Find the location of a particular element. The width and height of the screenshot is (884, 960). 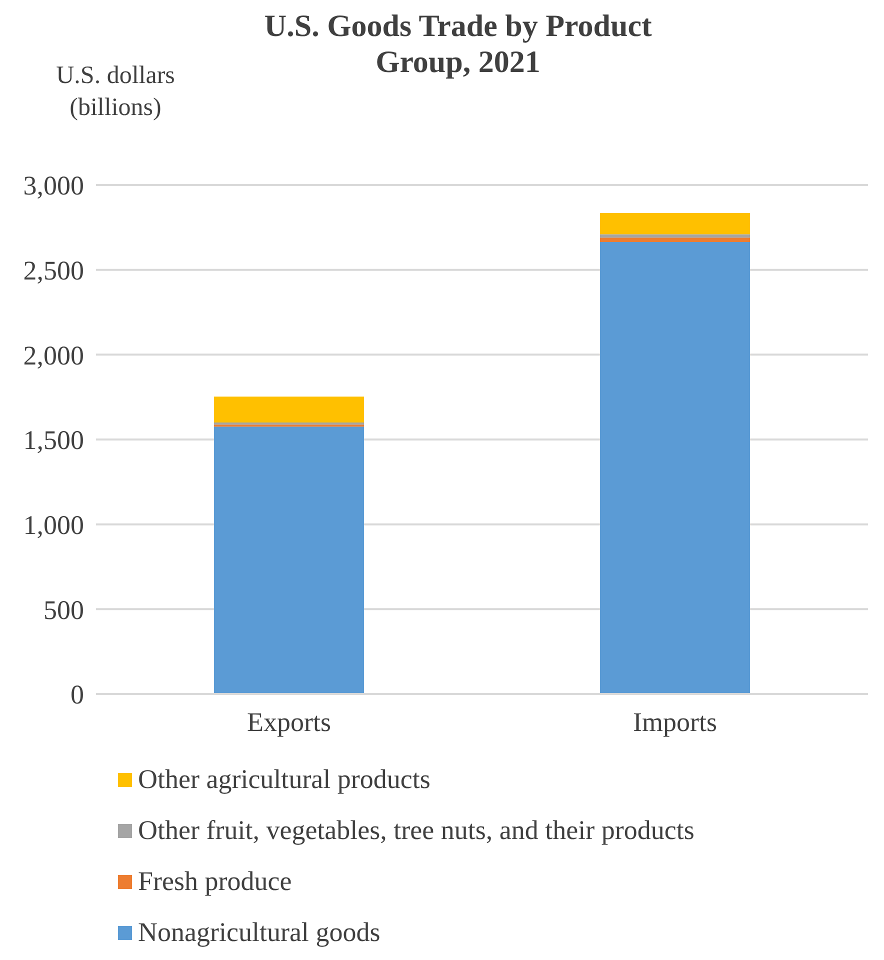

y-tick-label: 2,500 is located at coordinates (53, 270).